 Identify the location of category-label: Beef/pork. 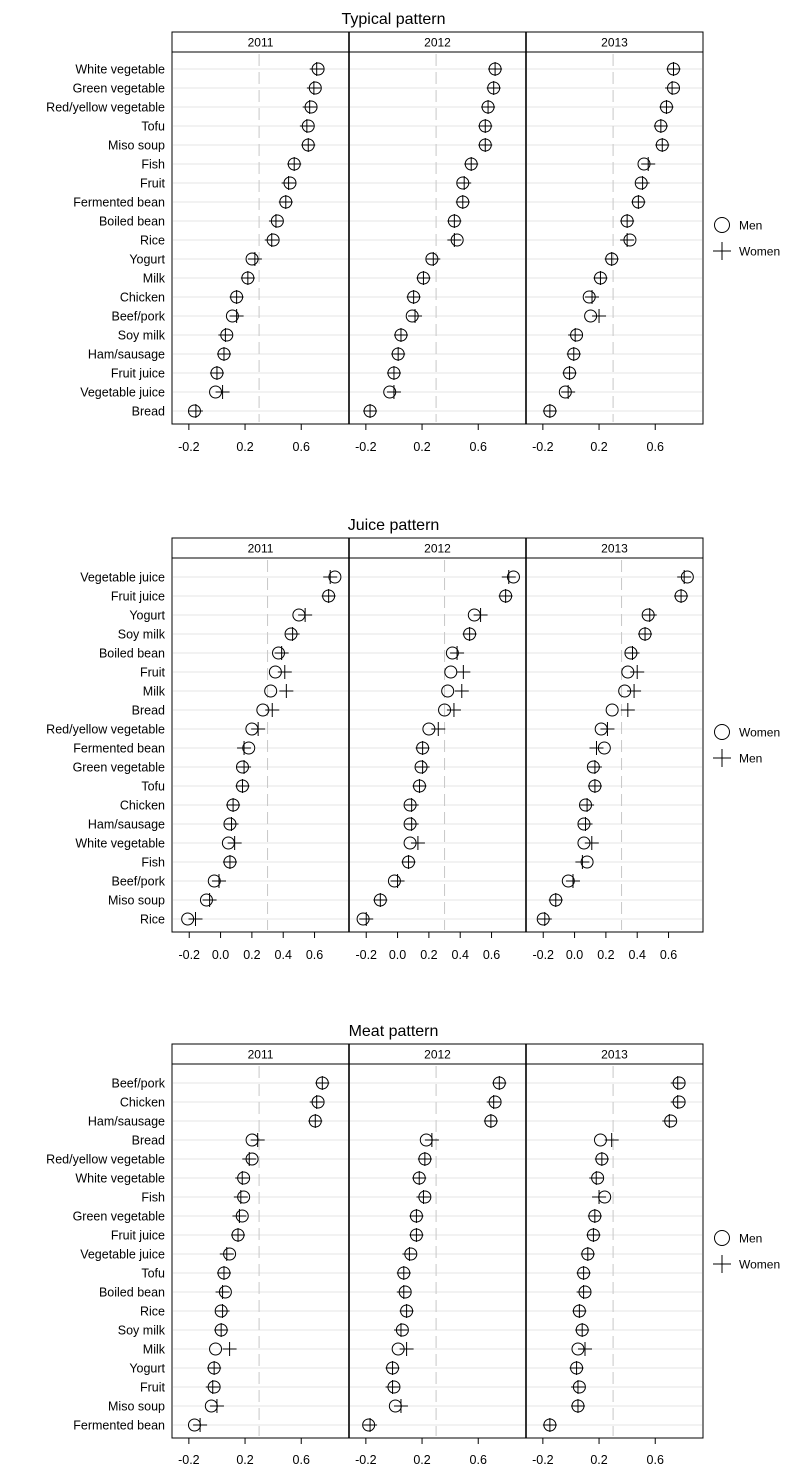
(138, 882).